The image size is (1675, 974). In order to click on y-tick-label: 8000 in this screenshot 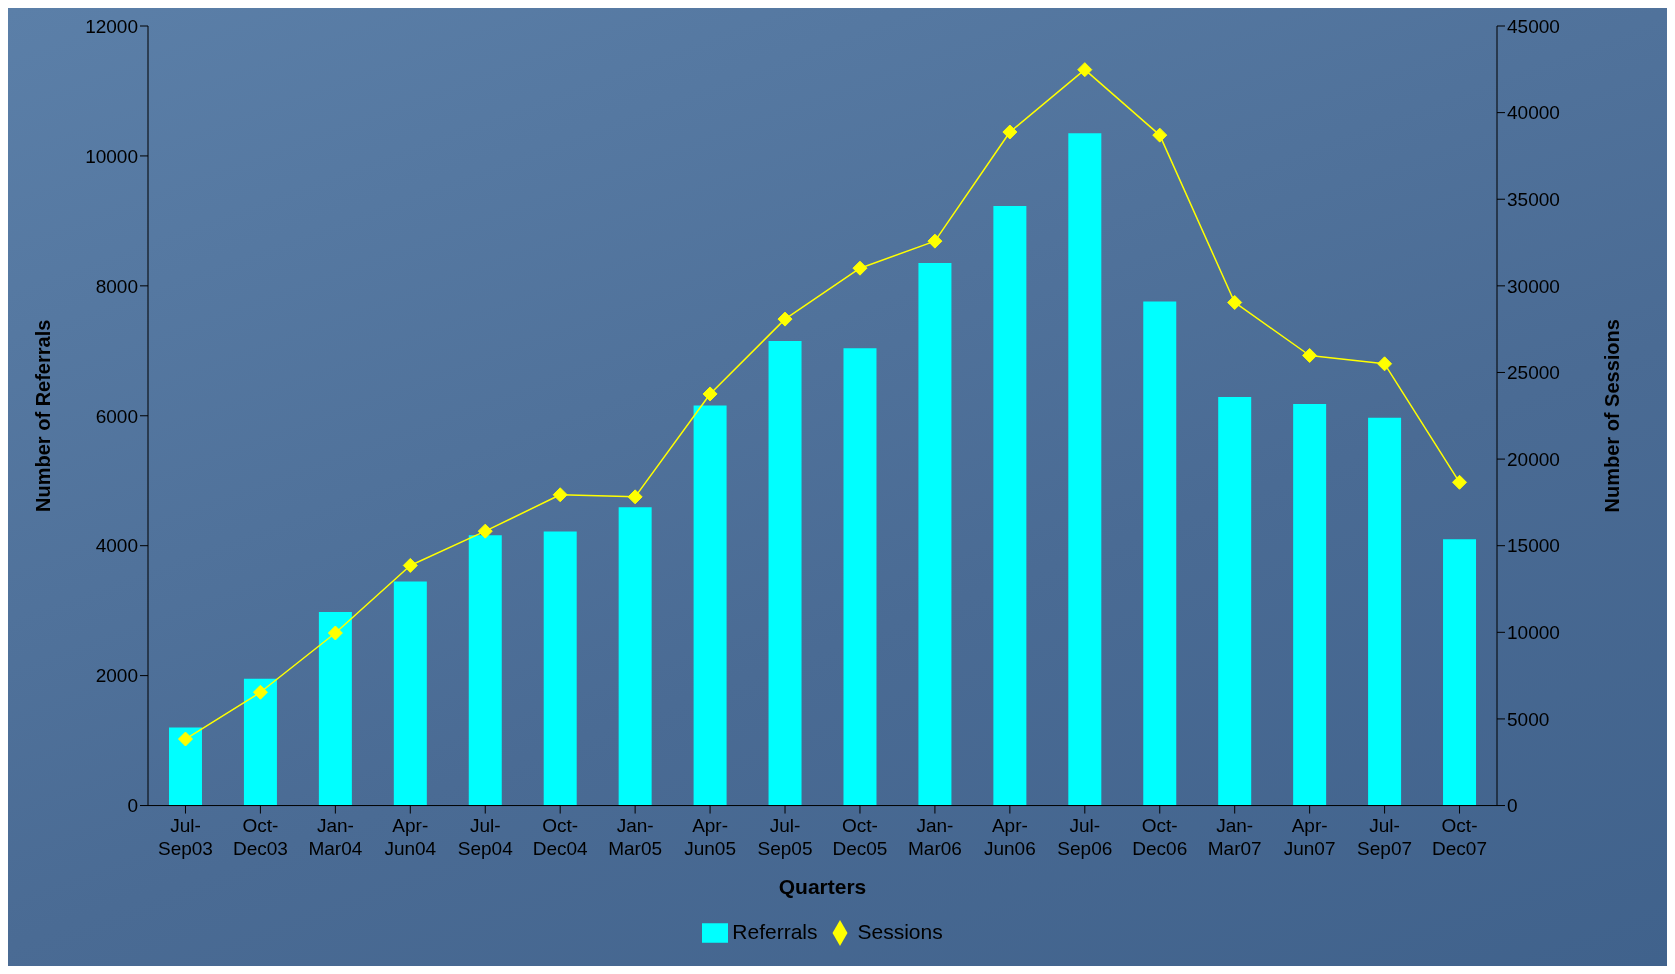, I will do `click(116, 286)`.